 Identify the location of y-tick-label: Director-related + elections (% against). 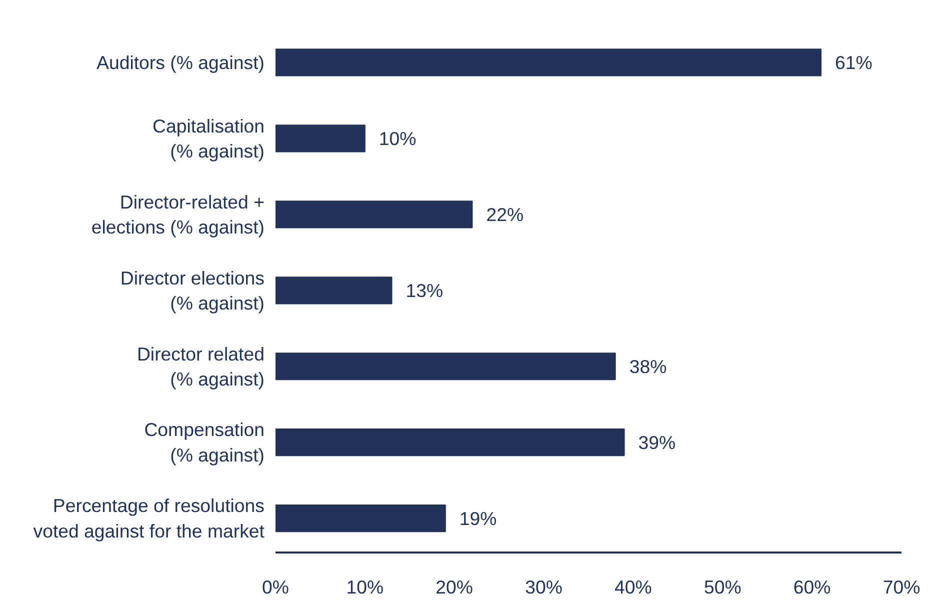
(177, 214).